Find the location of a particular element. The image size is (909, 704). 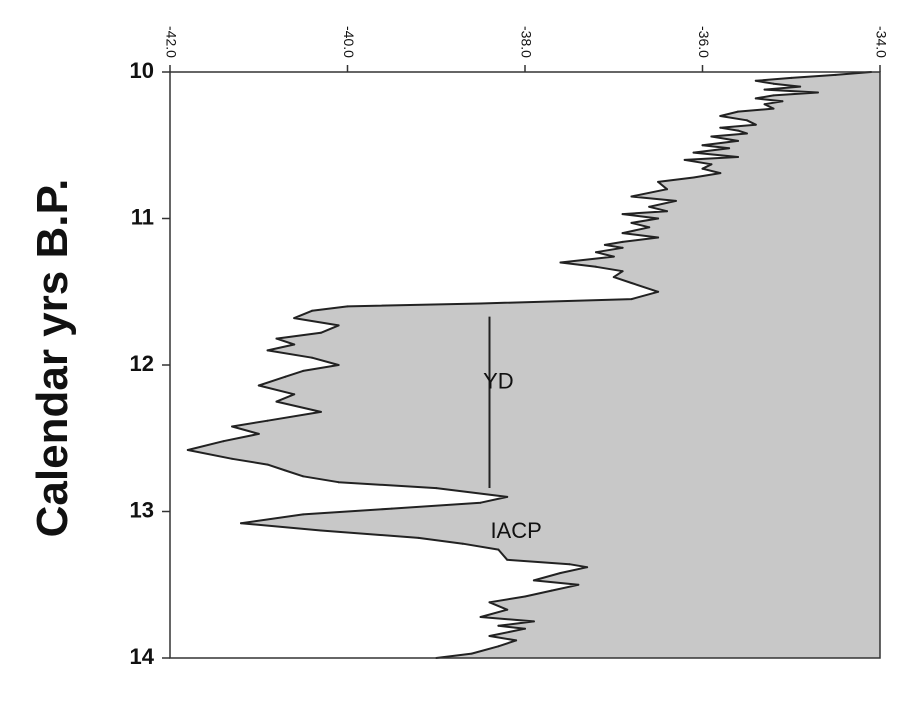

x-tick-label: -38.0 is located at coordinates (526, 42).